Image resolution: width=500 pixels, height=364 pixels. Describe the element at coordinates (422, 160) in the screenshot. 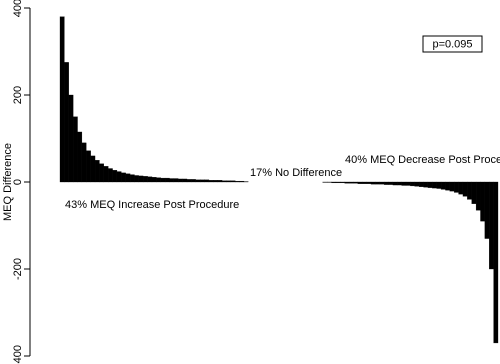

I see `annotation: 40% MEQ Decrease Post Procedure` at that location.